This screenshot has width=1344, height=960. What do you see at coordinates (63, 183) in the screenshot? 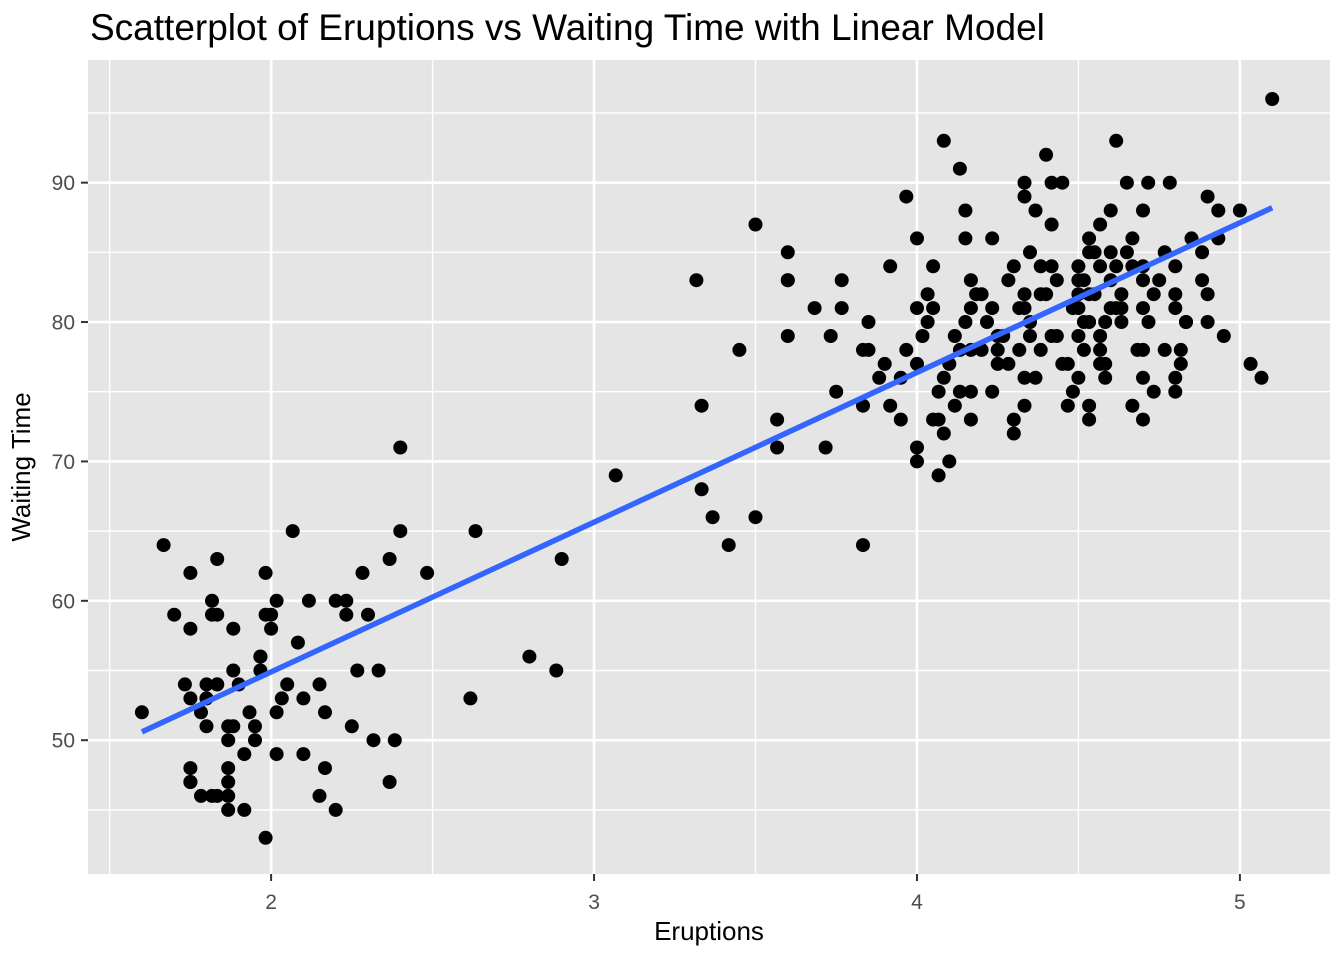
I see `y-tick-label: 90` at bounding box center [63, 183].